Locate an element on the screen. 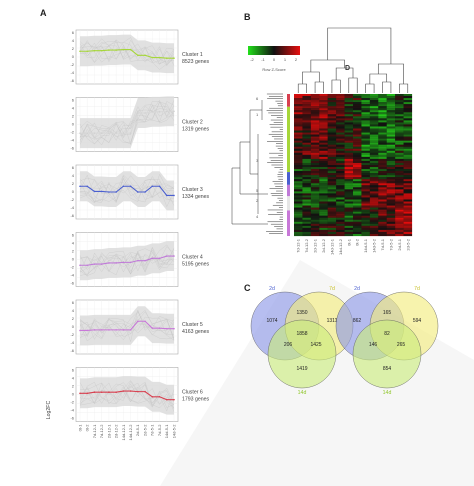 This screenshot has height=486, width=474. cluster-y-tick: 4 is located at coordinates (73, 40).